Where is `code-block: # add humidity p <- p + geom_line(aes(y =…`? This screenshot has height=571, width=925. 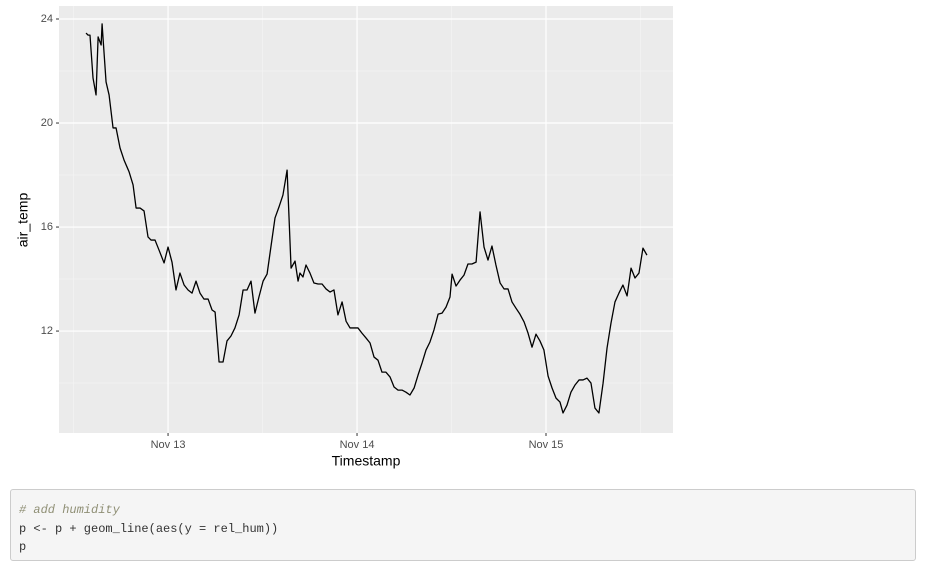 code-block: # add humidity p <- p + geom_line(aes(y =… is located at coordinates (463, 525).